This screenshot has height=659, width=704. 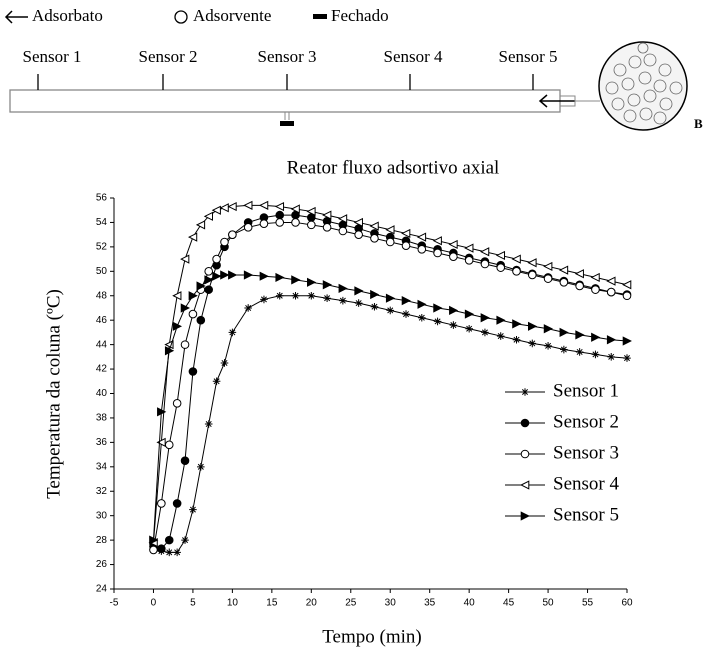 What do you see at coordinates (167, 56) in the screenshot?
I see `sensor-label: Sensor 2` at bounding box center [167, 56].